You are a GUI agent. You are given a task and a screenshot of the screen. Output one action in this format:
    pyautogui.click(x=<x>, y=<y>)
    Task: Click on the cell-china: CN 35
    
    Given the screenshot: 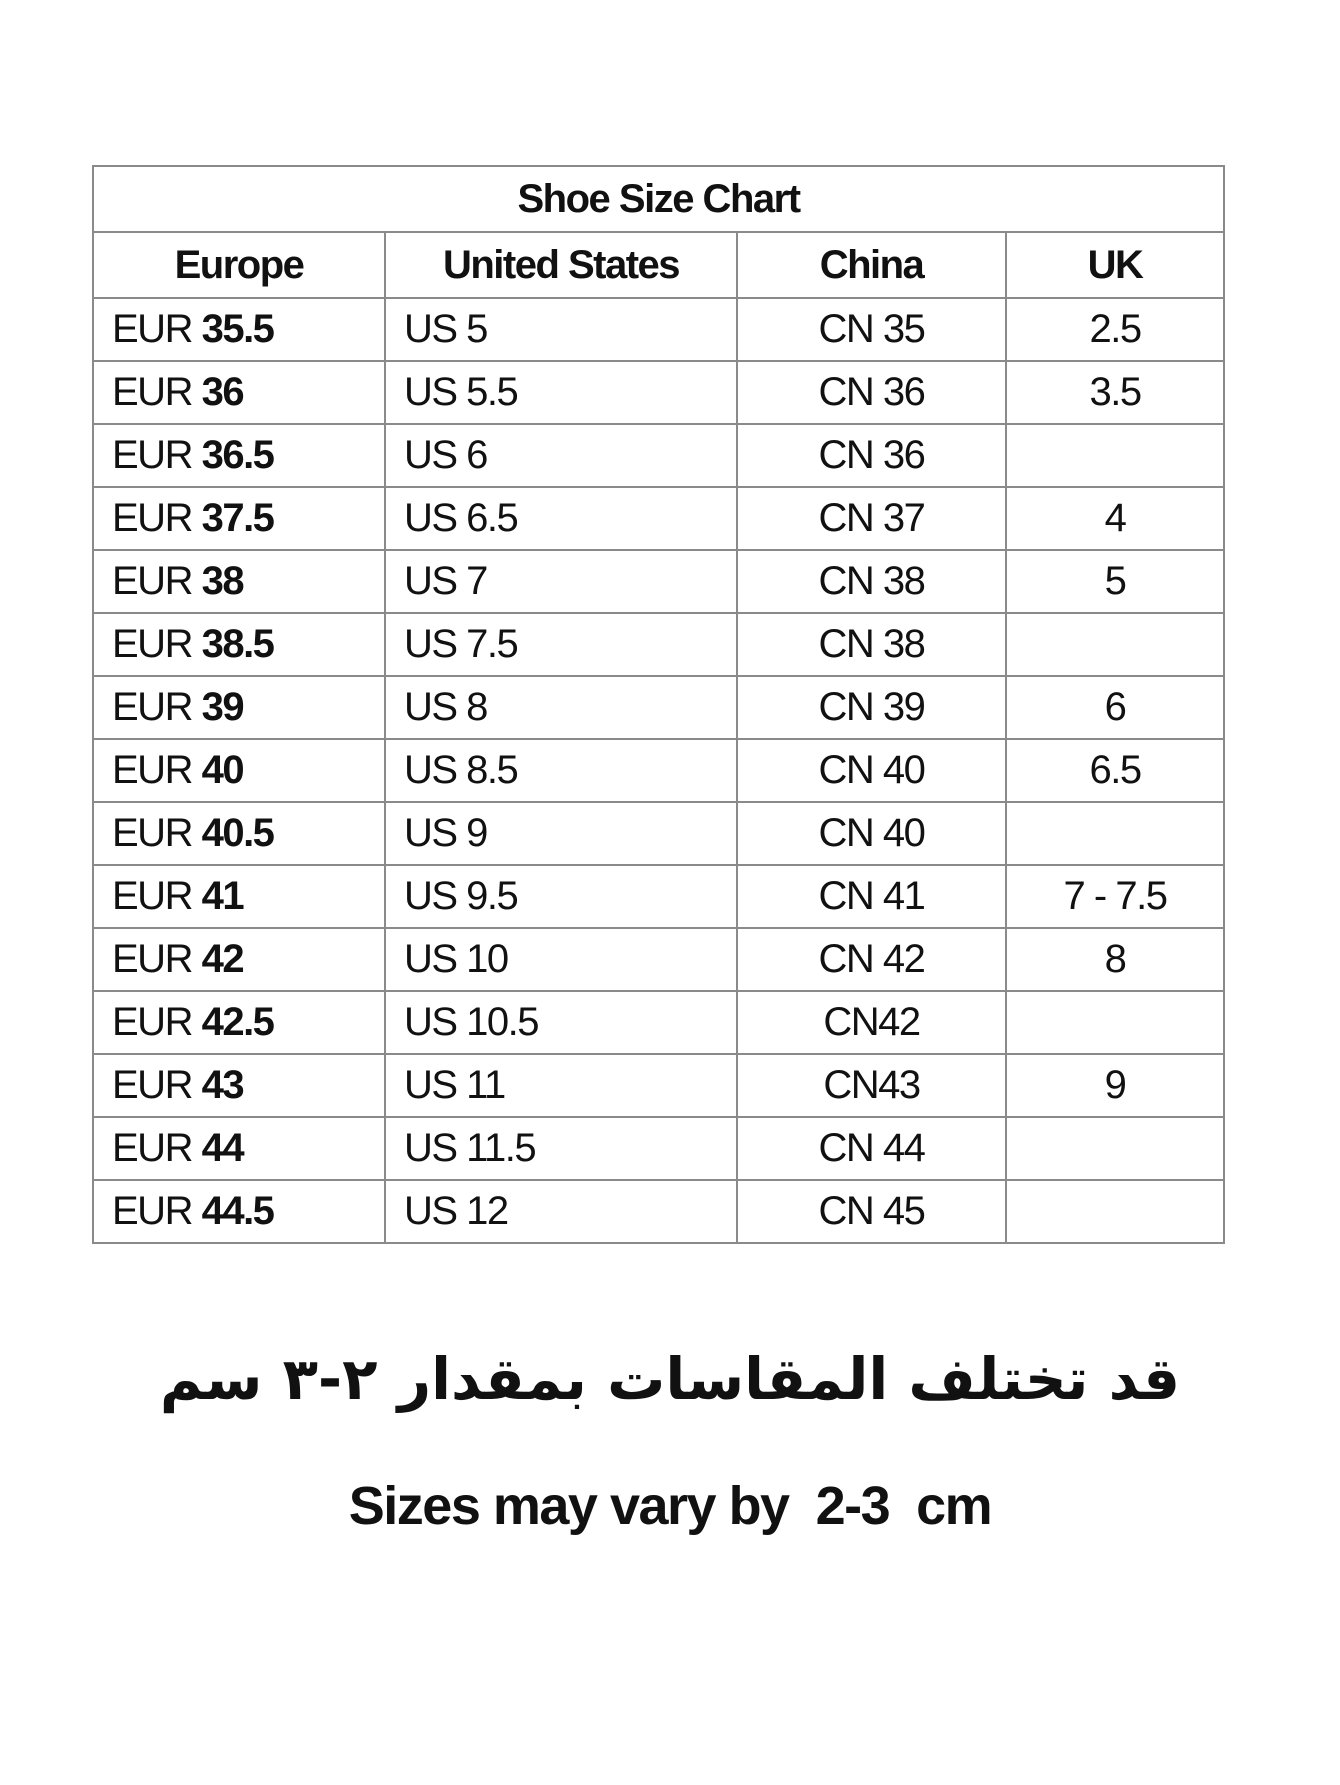 What is the action you would take?
    pyautogui.click(x=871, y=329)
    